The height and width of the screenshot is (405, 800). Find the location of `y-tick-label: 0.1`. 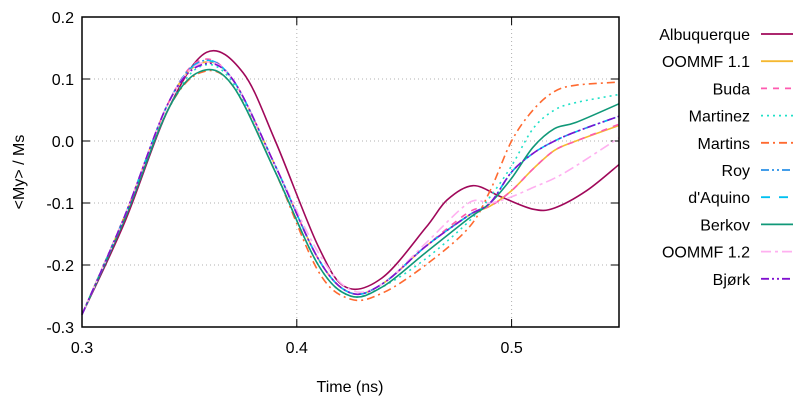

y-tick-label: 0.1 is located at coordinates (63, 80).